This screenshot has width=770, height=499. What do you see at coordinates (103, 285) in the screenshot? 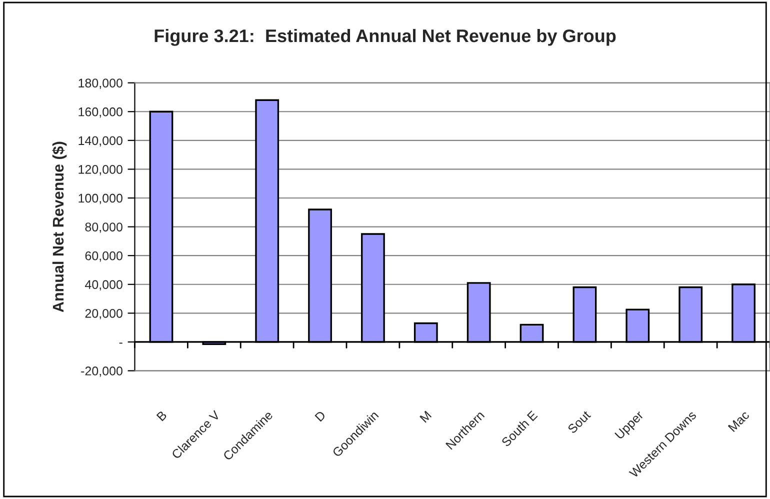
I see `y-tick-label: 40,000` at bounding box center [103, 285].